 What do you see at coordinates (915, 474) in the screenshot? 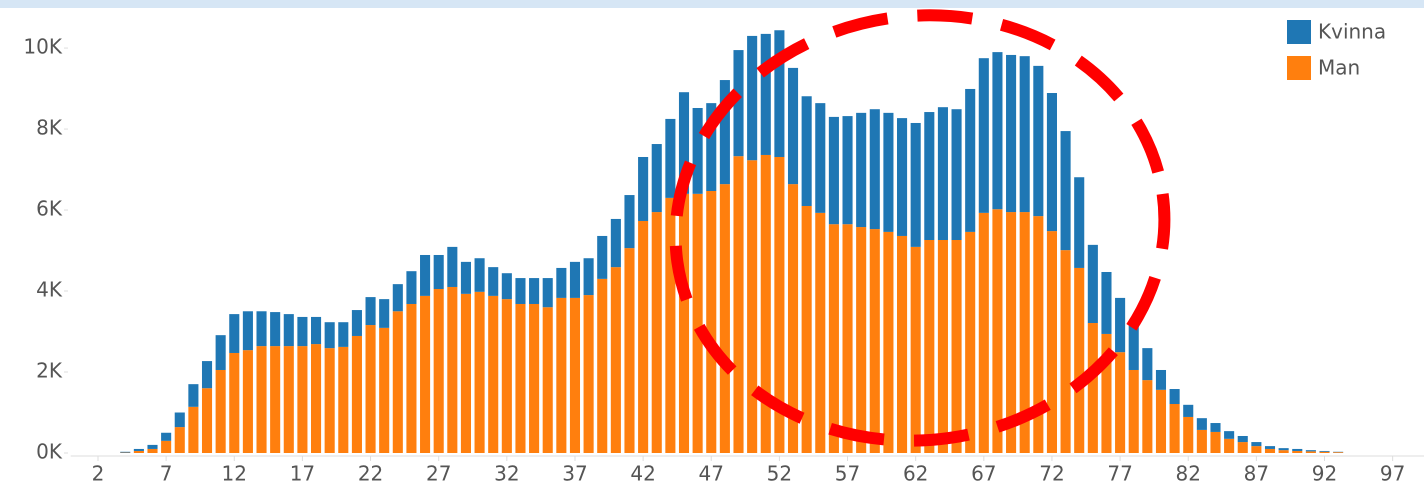
I see `x-tick-label: 62` at bounding box center [915, 474].